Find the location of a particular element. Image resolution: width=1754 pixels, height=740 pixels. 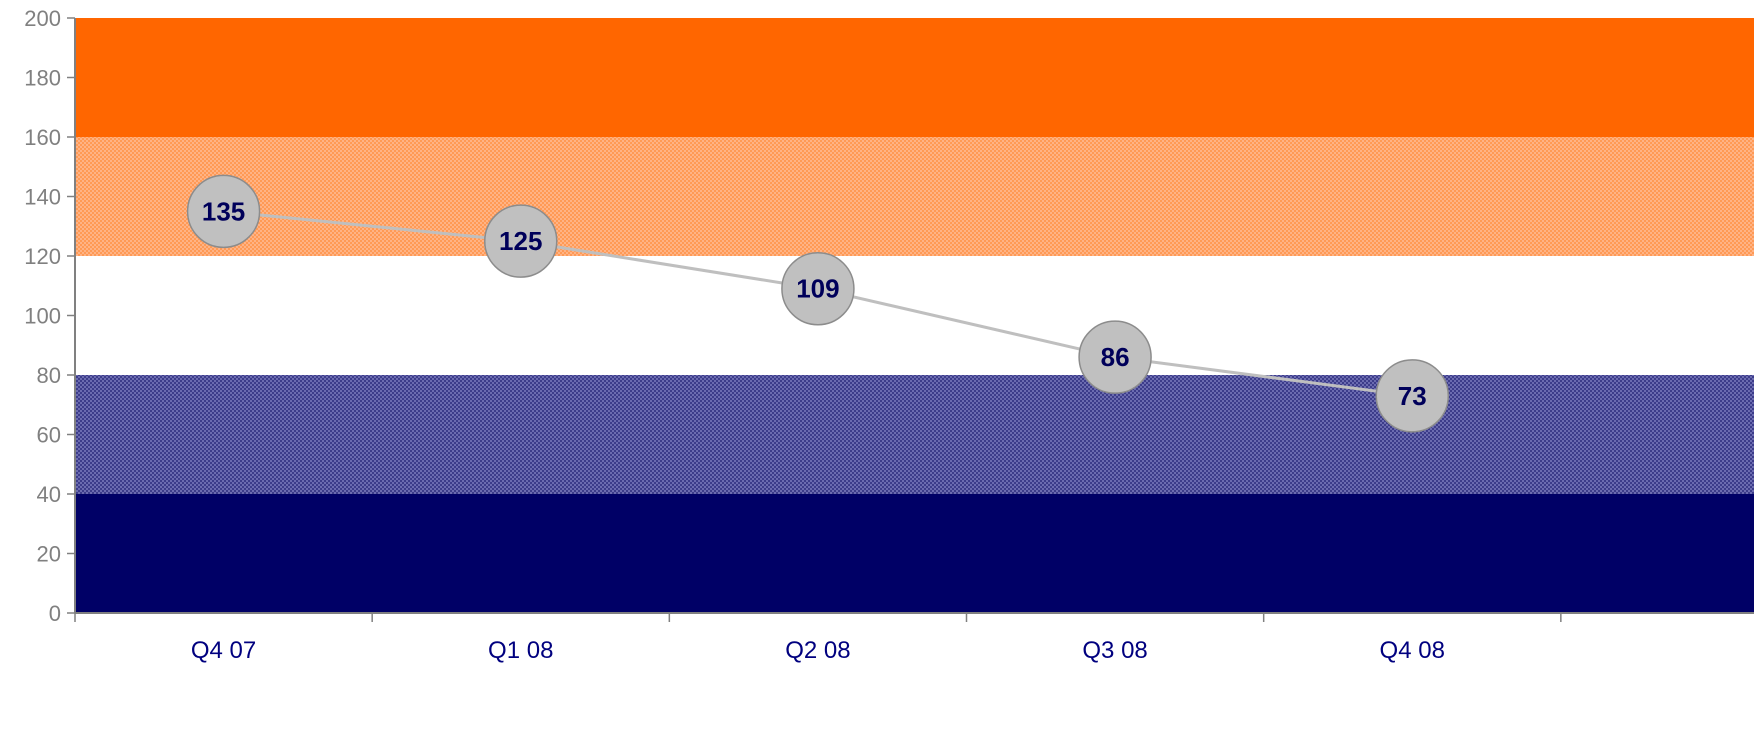

y-tick-label: 60 is located at coordinates (49, 435).